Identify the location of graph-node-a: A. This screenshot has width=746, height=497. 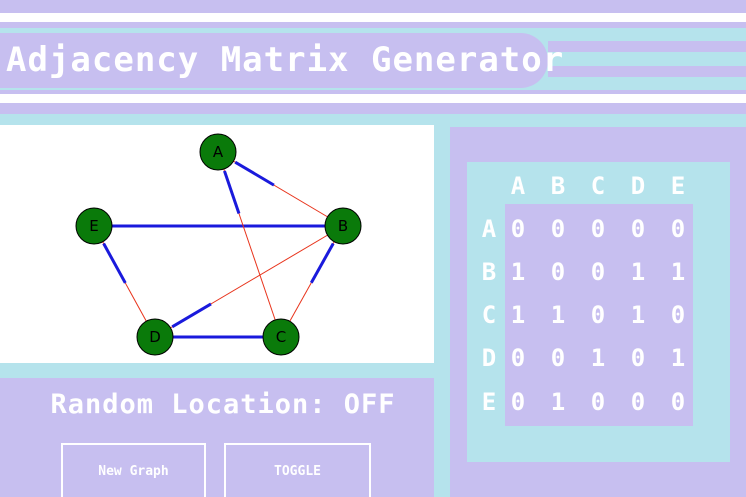
(218, 152).